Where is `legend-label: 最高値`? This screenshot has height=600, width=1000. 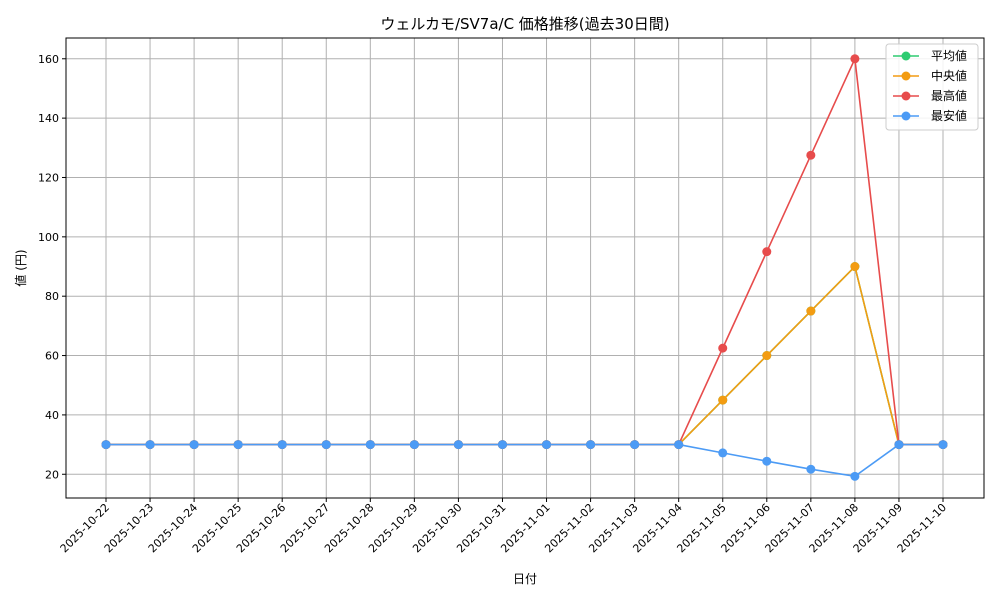 legend-label: 最高値 is located at coordinates (949, 95).